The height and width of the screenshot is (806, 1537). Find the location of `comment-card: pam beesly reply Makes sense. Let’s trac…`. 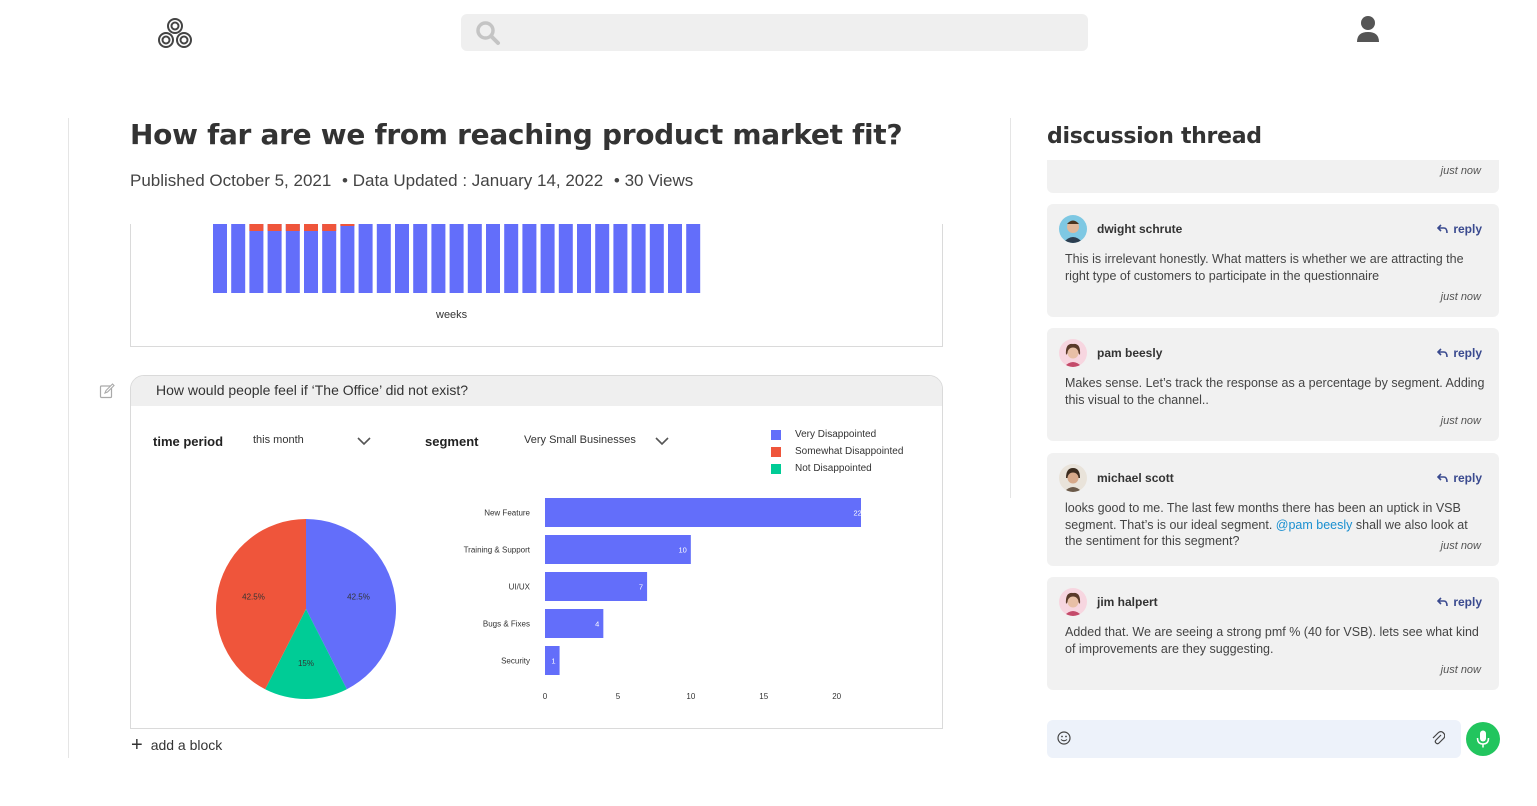

comment-card: pam beesly reply Makes sense. Let’s trac… is located at coordinates (1273, 384).